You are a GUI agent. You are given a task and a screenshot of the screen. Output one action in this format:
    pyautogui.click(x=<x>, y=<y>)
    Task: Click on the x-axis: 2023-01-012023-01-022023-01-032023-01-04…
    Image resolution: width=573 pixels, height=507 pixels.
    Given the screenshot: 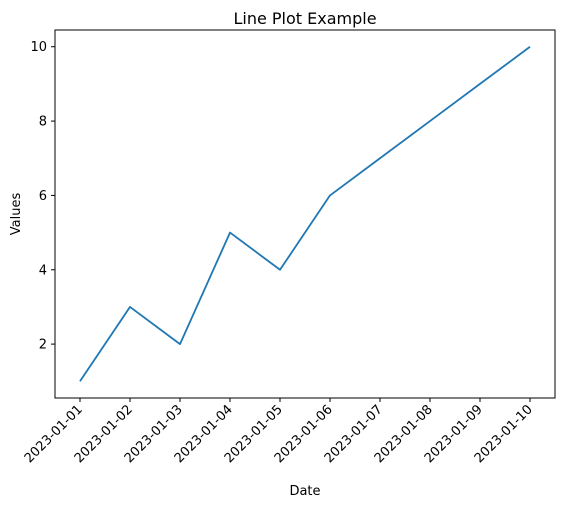 What is the action you would take?
    pyautogui.click(x=279, y=432)
    